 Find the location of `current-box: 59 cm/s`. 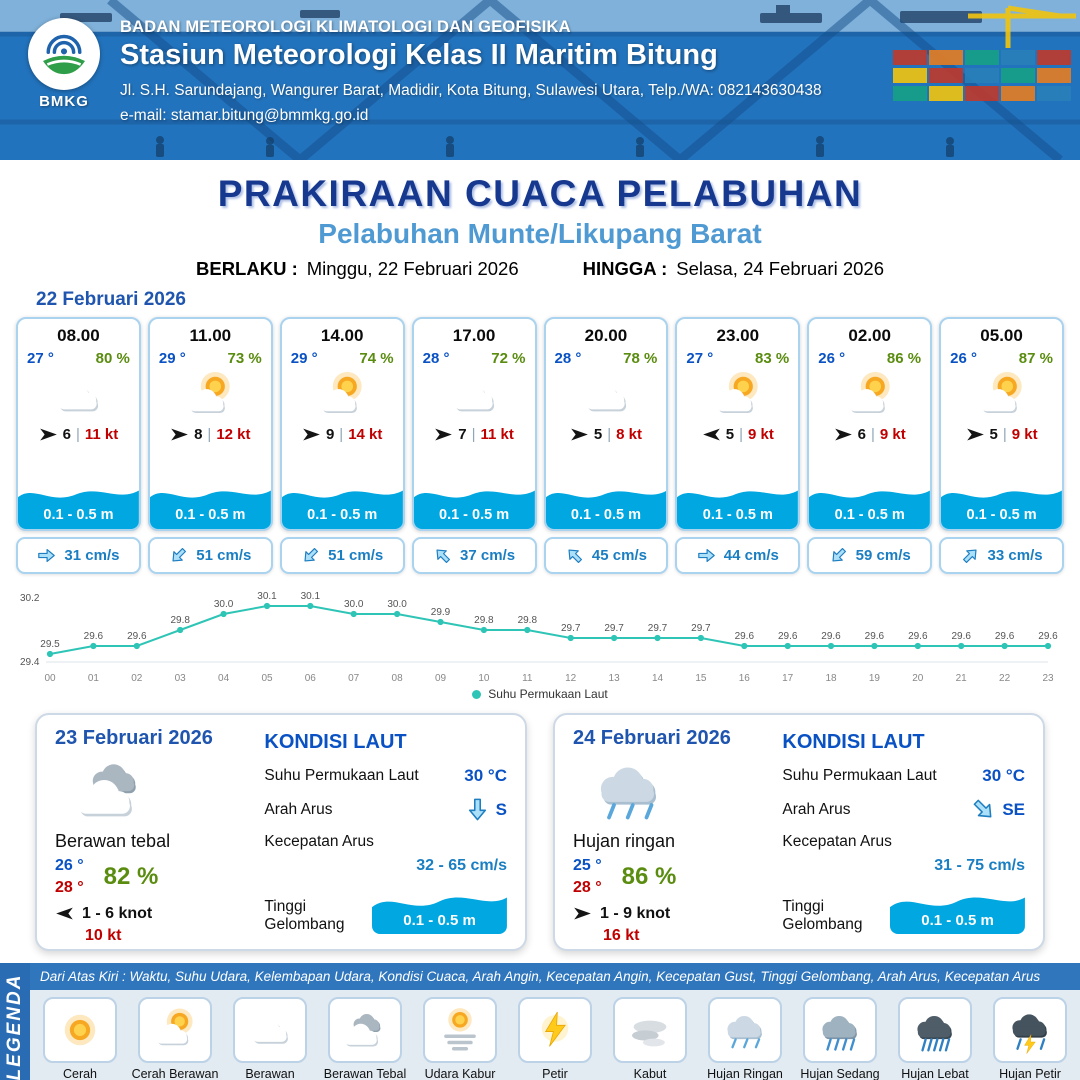

current-box: 59 cm/s is located at coordinates (870, 555).